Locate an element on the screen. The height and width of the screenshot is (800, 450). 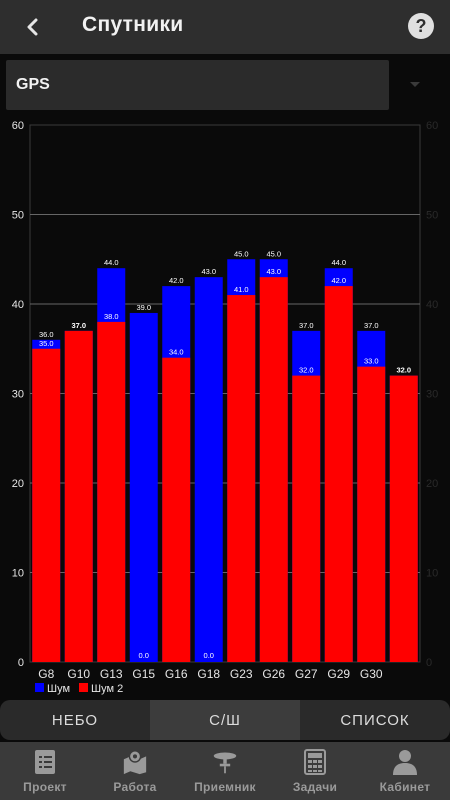
data-label: 34.0 is located at coordinates (176, 352).